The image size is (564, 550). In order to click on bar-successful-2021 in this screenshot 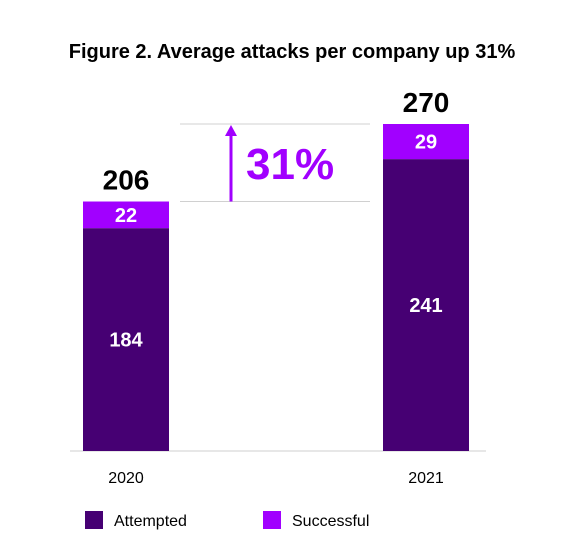, I will do `click(426, 142)`.